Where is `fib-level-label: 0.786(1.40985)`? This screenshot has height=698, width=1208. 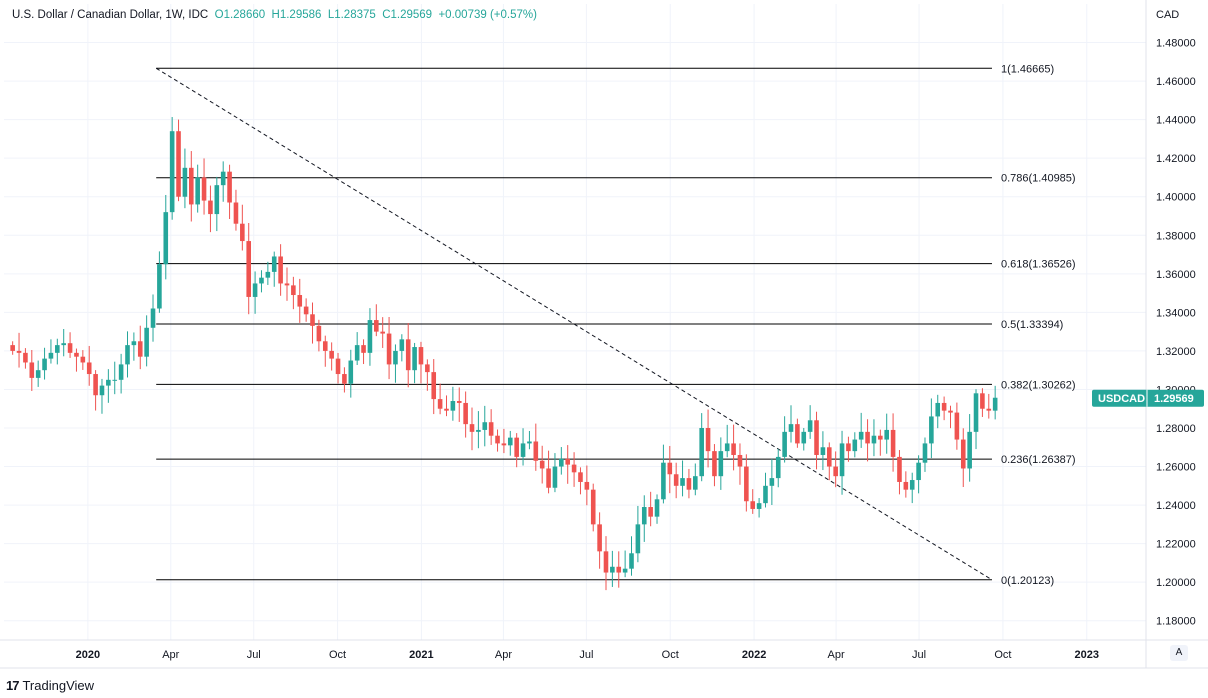 fib-level-label: 0.786(1.40985) is located at coordinates (1038, 179).